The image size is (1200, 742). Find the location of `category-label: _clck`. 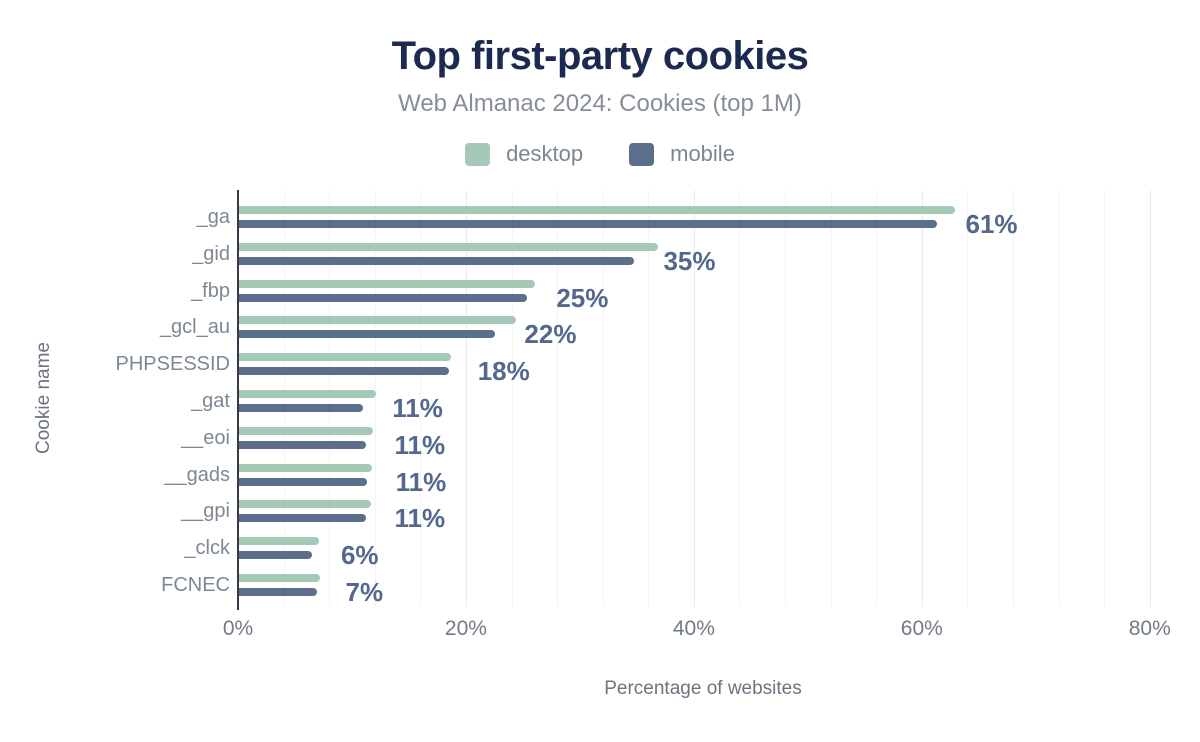

category-label: _clck is located at coordinates (207, 548).